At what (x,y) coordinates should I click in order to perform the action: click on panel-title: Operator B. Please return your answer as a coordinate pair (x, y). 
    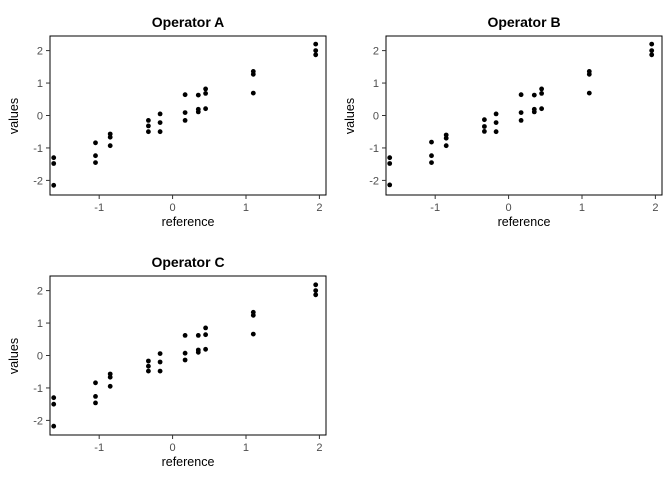
    Looking at the image, I should click on (523, 22).